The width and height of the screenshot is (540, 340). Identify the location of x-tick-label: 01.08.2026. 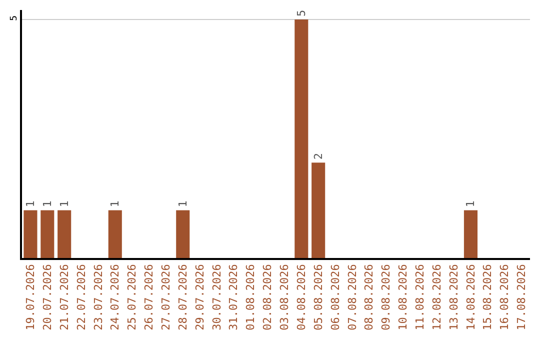
(251, 297).